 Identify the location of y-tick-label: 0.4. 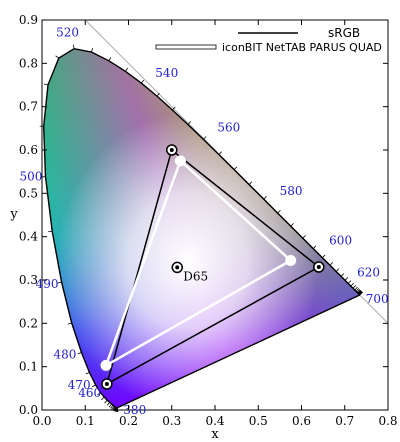
(28, 237).